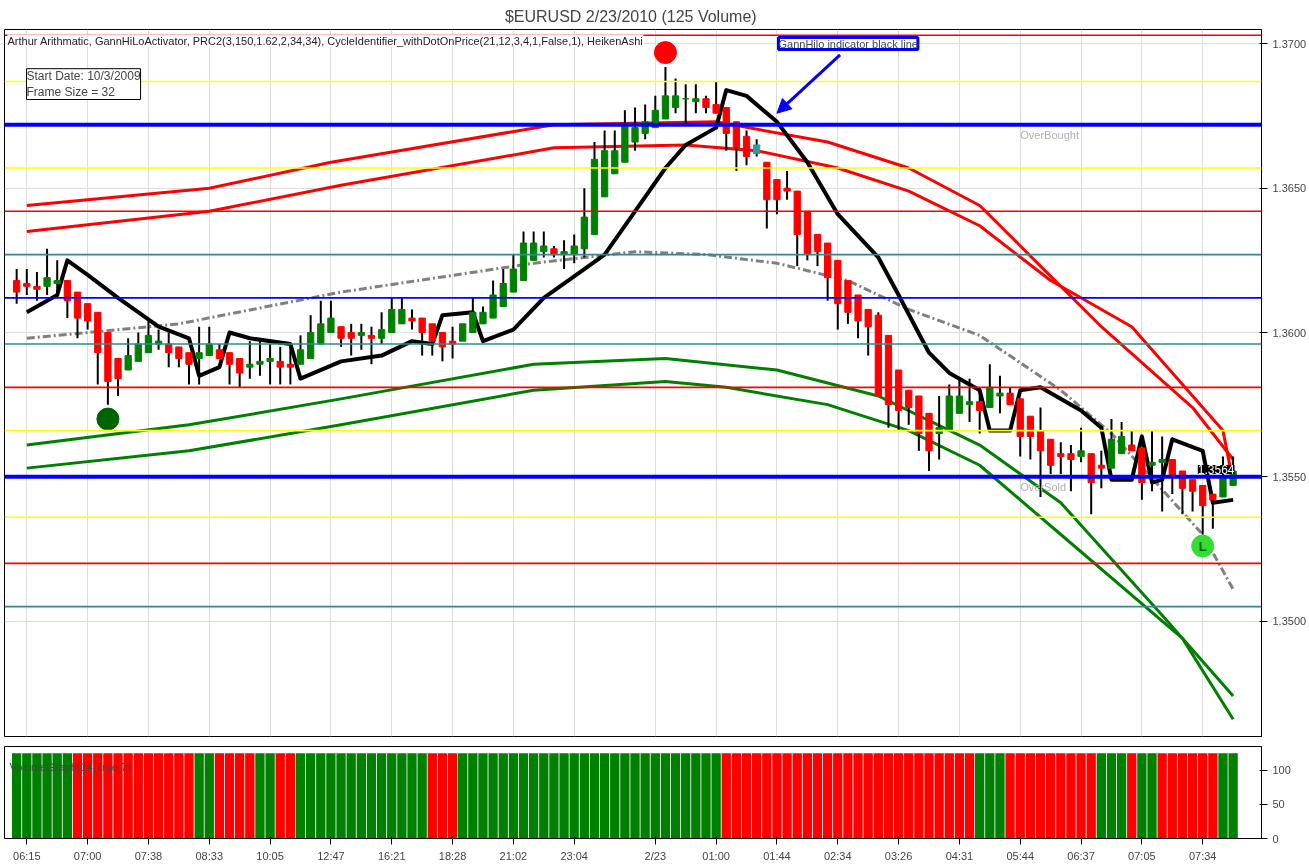 The image size is (1309, 867). What do you see at coordinates (1202, 546) in the screenshot?
I see `series-label: L` at bounding box center [1202, 546].